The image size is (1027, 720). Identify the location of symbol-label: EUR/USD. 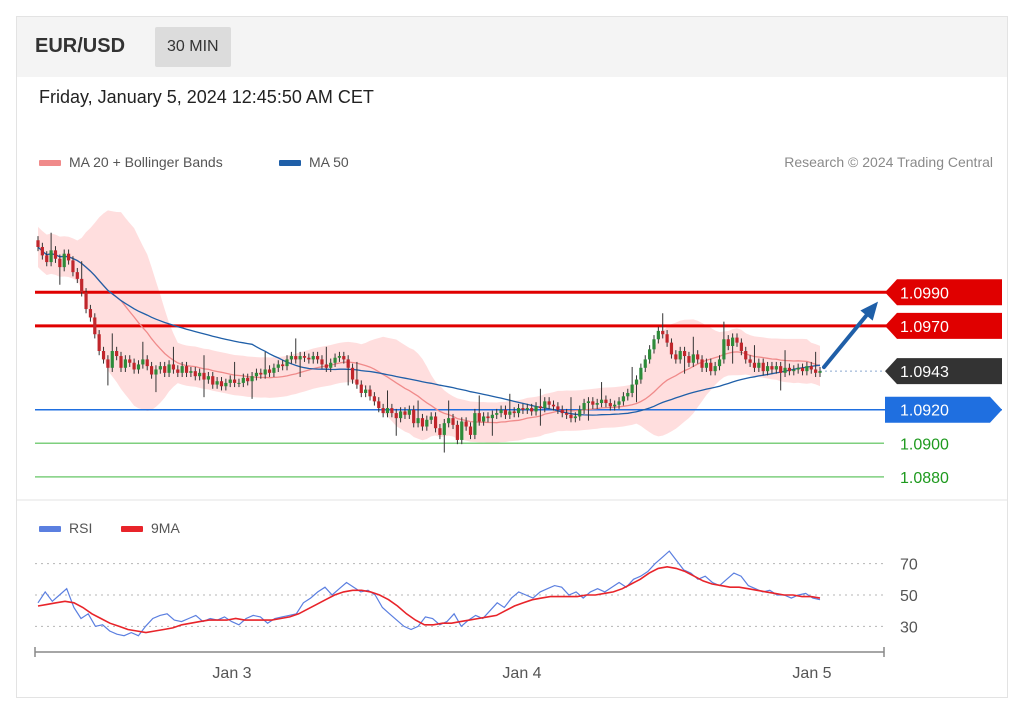
(80, 46).